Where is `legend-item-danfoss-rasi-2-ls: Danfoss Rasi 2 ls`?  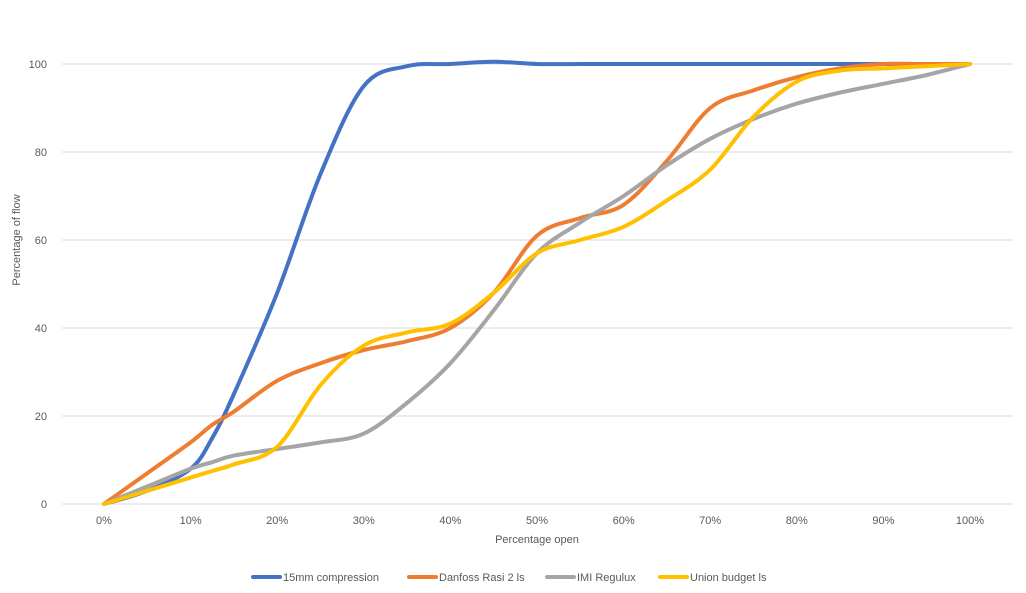
legend-item-danfoss-rasi-2-ls: Danfoss Rasi 2 ls is located at coordinates (466, 578).